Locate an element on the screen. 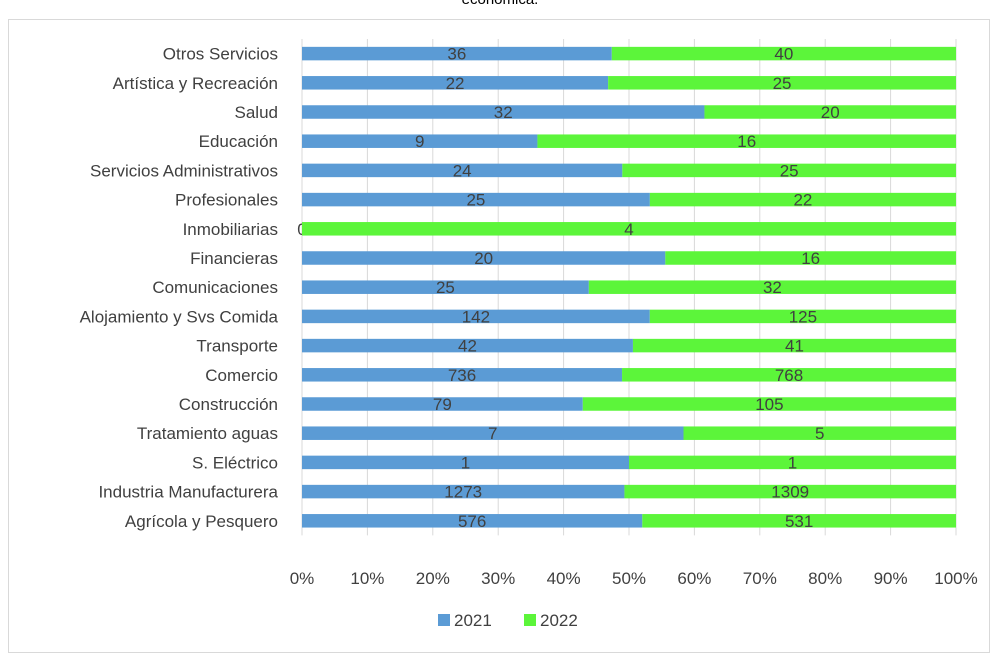 This screenshot has width=1000, height=658. legend-swatch-2022 is located at coordinates (530, 620).